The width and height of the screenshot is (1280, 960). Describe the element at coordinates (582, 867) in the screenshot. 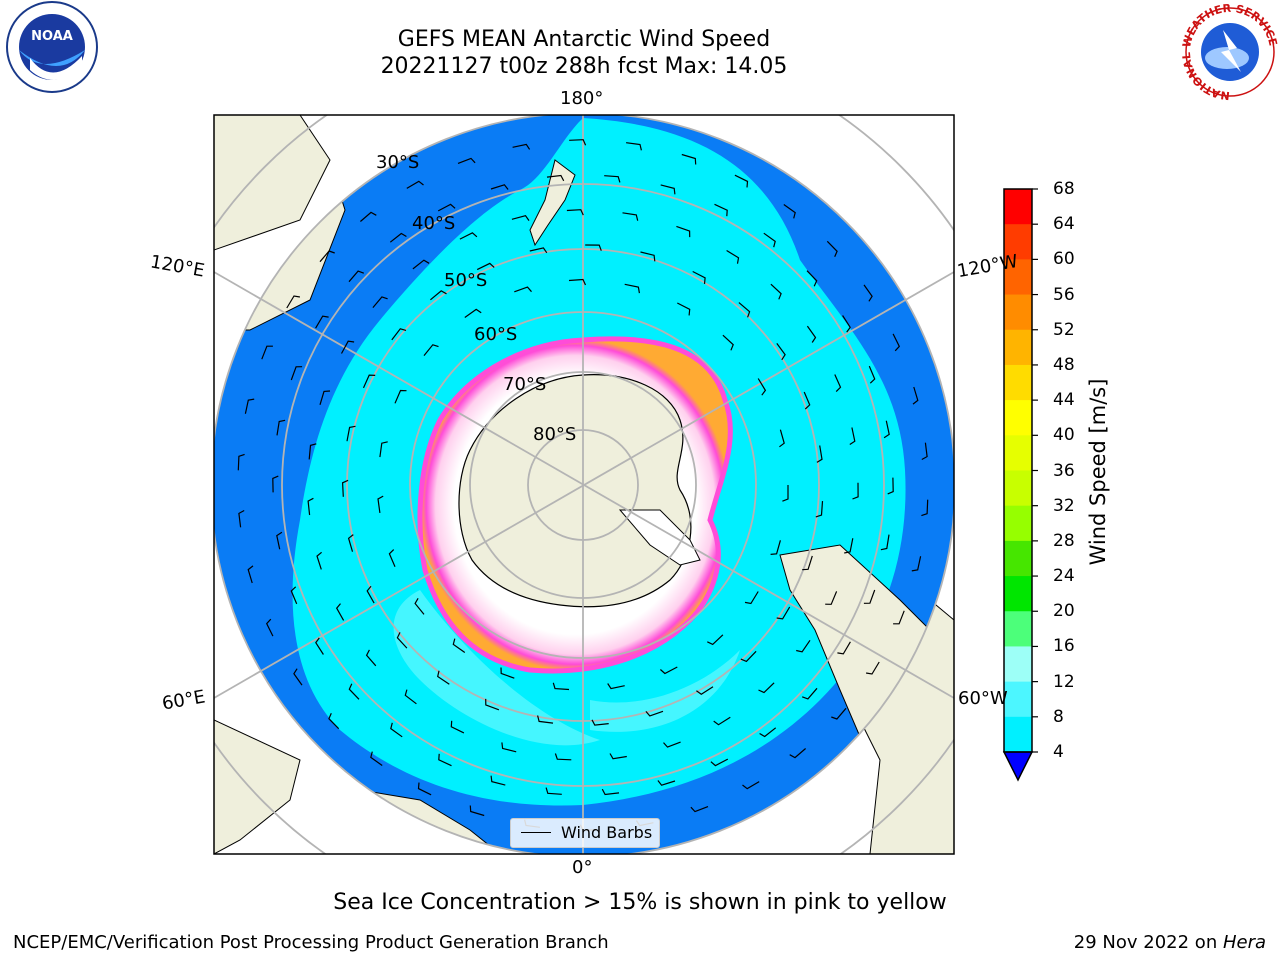

I see `meridian-label-0: 0°` at that location.